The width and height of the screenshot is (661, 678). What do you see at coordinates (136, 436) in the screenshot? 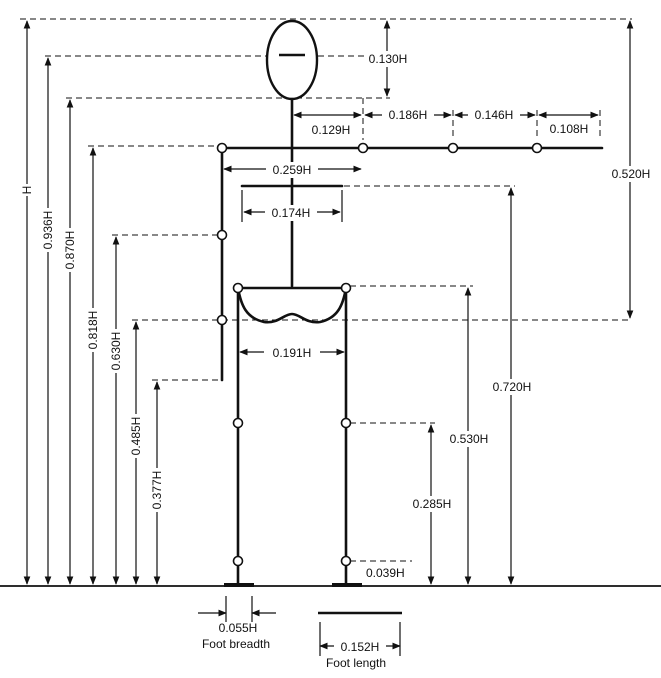
I see `label-height-0485: 0.485H` at bounding box center [136, 436].